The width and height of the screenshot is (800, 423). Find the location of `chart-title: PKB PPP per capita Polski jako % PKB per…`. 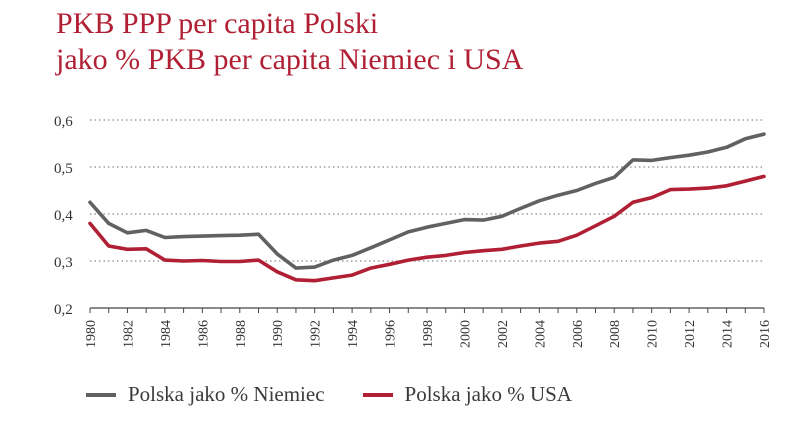

chart-title: PKB PPP per capita Polski jako % PKB per… is located at coordinates (289, 42).